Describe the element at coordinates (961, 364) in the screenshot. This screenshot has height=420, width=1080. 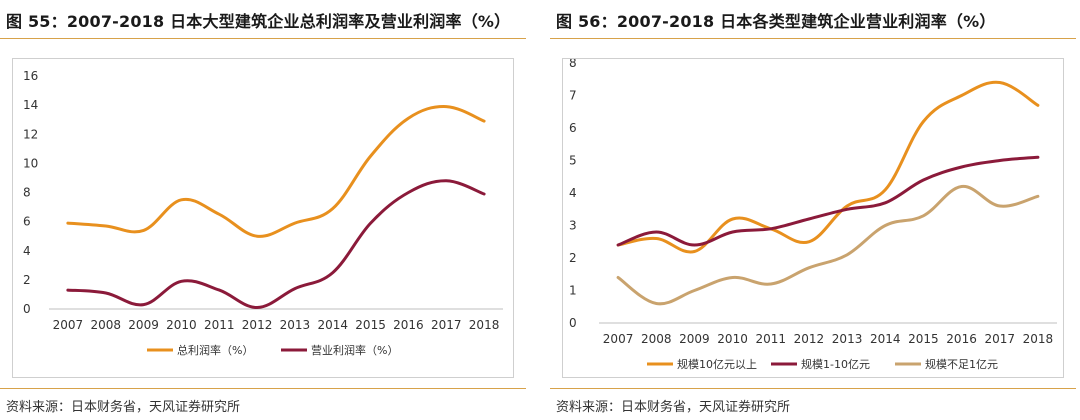
I see `legend-label: 规模不足1亿元` at that location.